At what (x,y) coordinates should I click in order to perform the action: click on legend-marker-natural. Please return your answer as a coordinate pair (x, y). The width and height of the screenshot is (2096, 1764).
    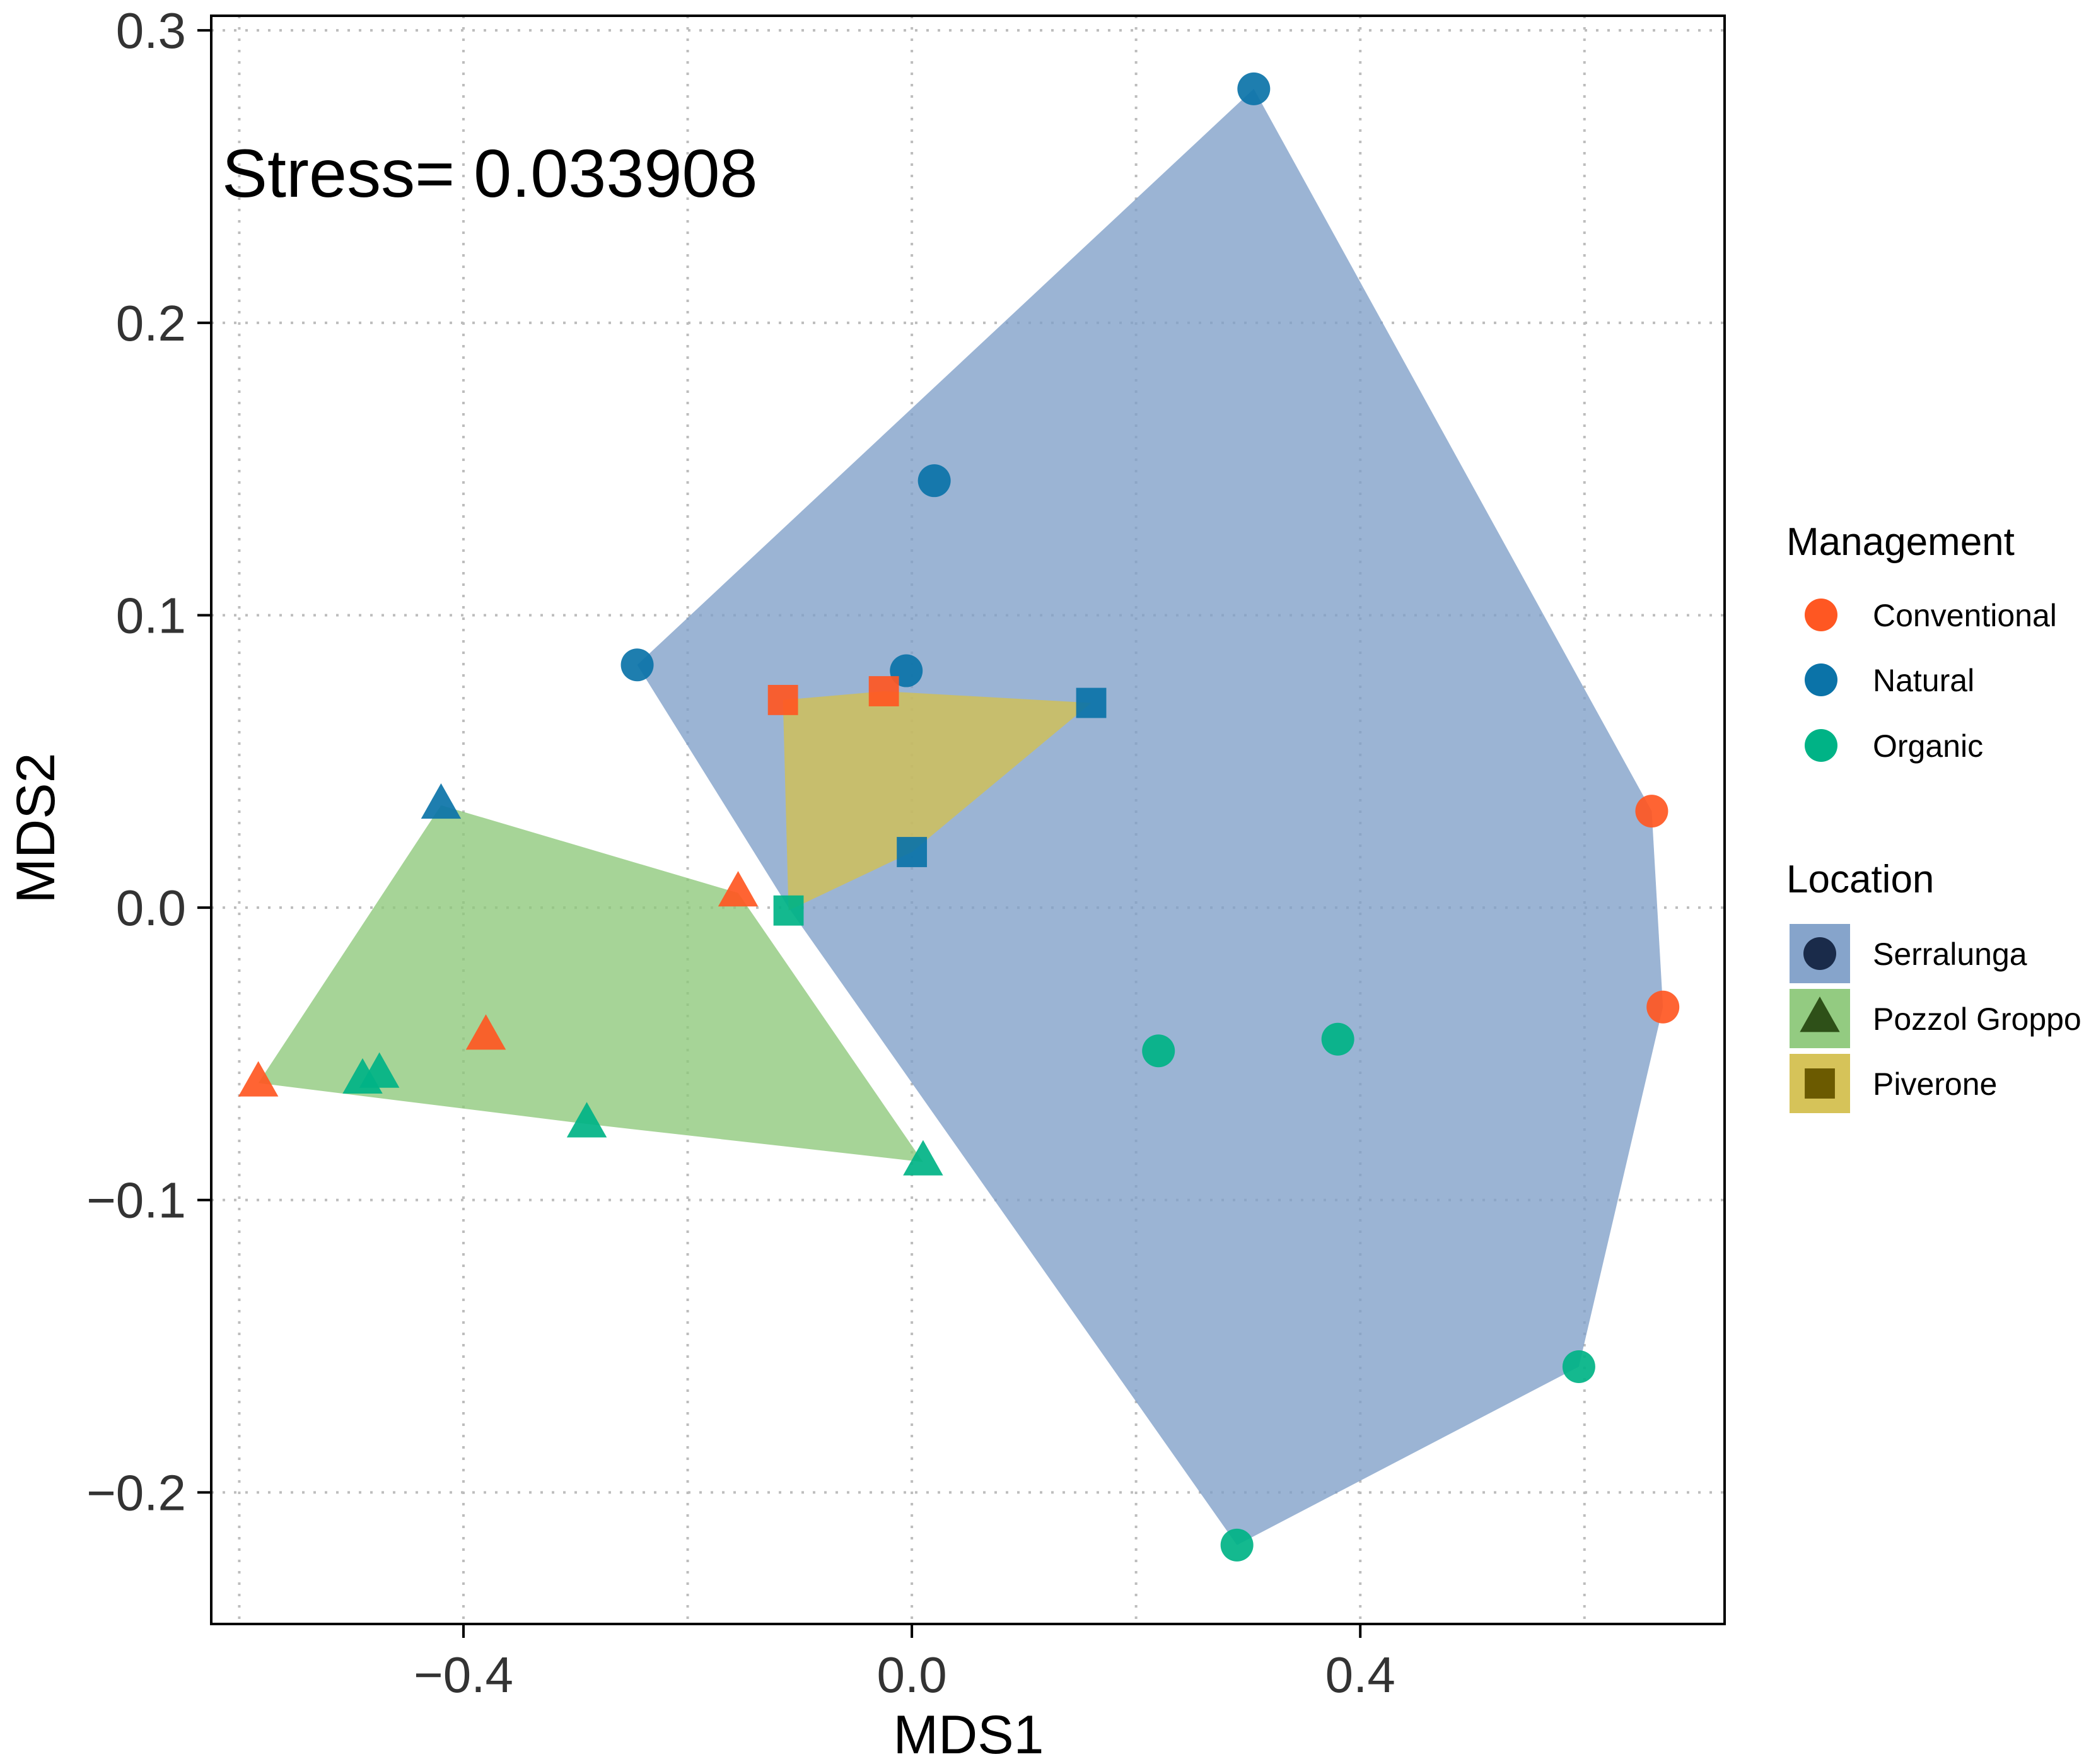
    Looking at the image, I should click on (1821, 679).